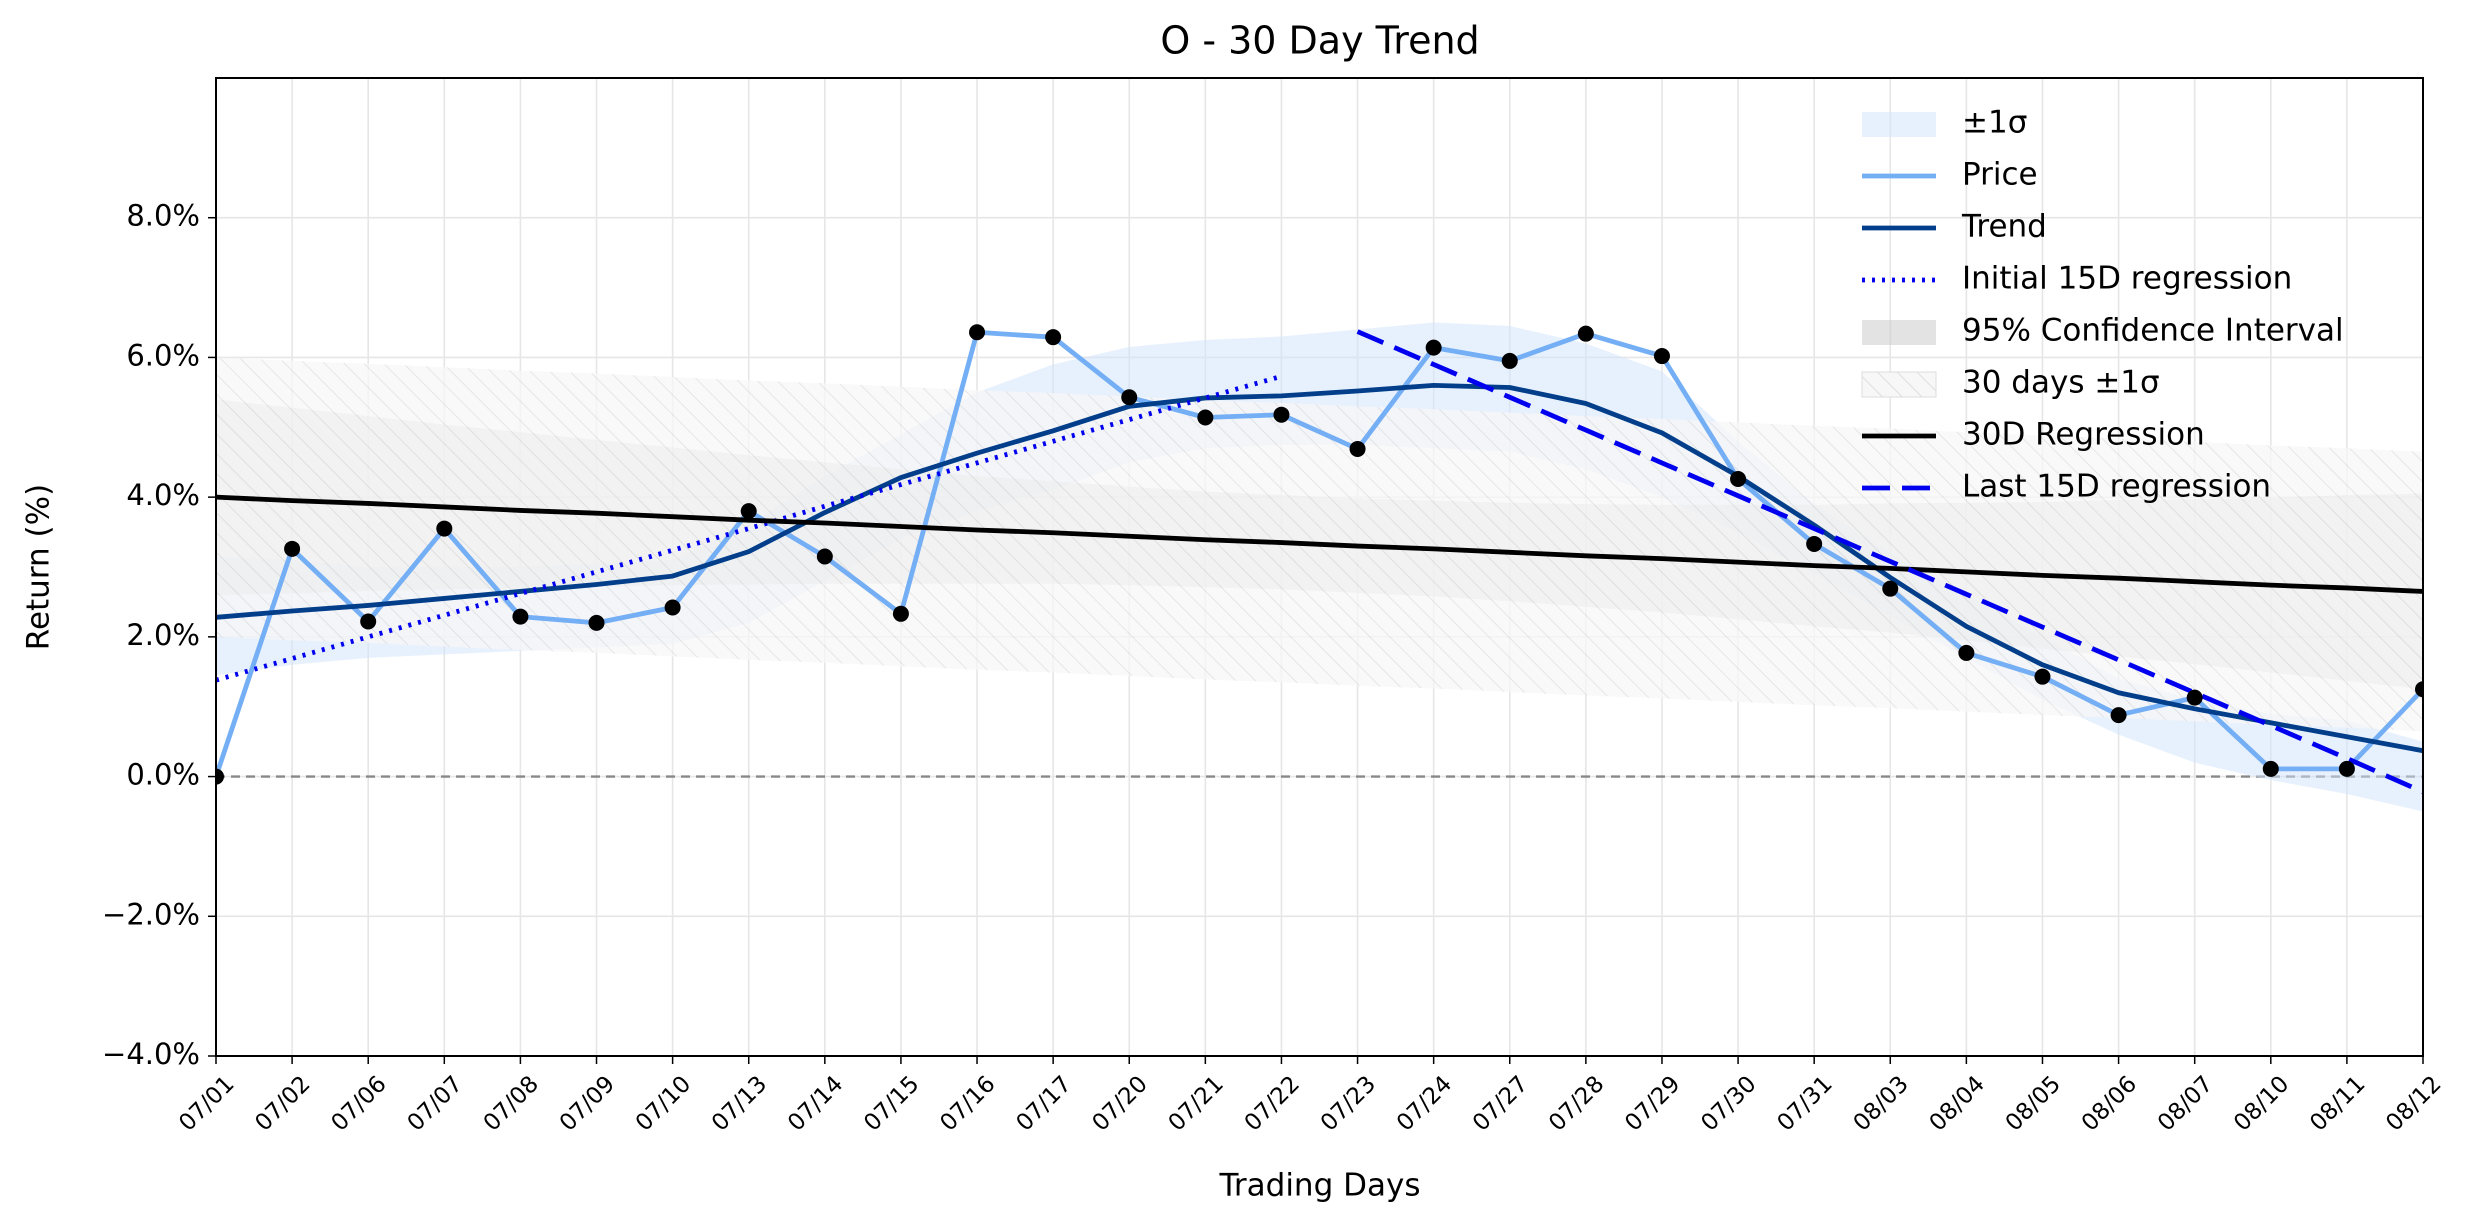 The image size is (2474, 1224). What do you see at coordinates (163, 216) in the screenshot?
I see `y-tick-label: 8.0%` at bounding box center [163, 216].